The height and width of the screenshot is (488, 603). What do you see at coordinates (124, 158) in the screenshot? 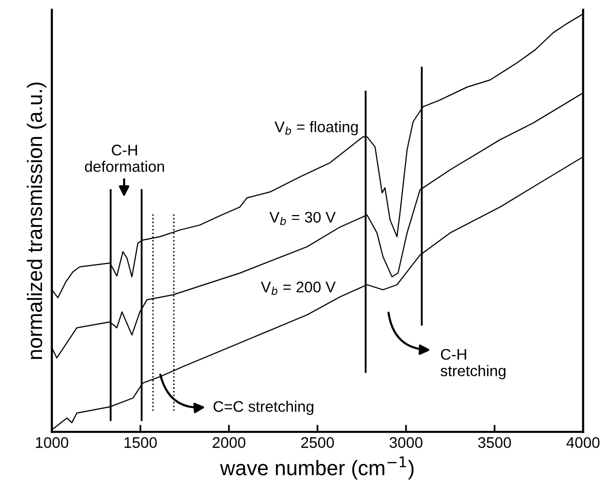
I see `annotation: C-H deformation` at bounding box center [124, 158].